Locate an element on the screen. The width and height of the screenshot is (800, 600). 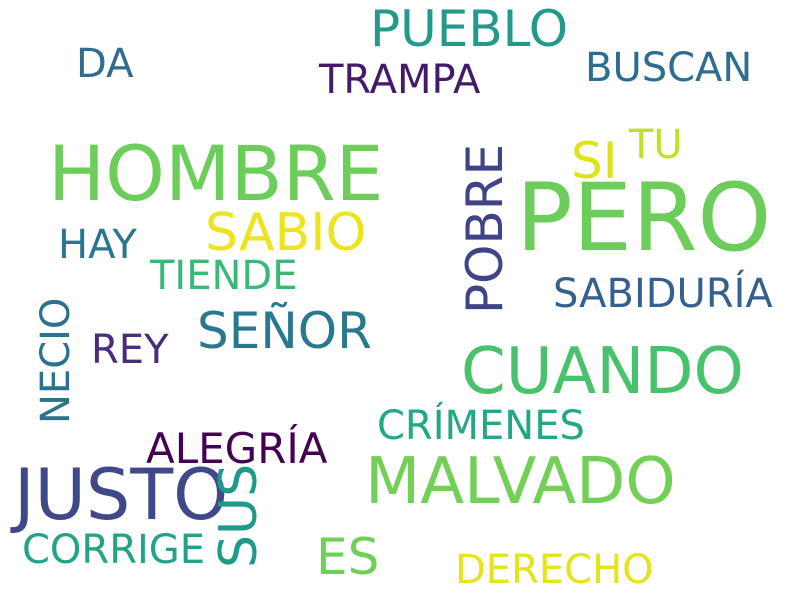
word-pueblo: PUEBLO is located at coordinates (469, 29).